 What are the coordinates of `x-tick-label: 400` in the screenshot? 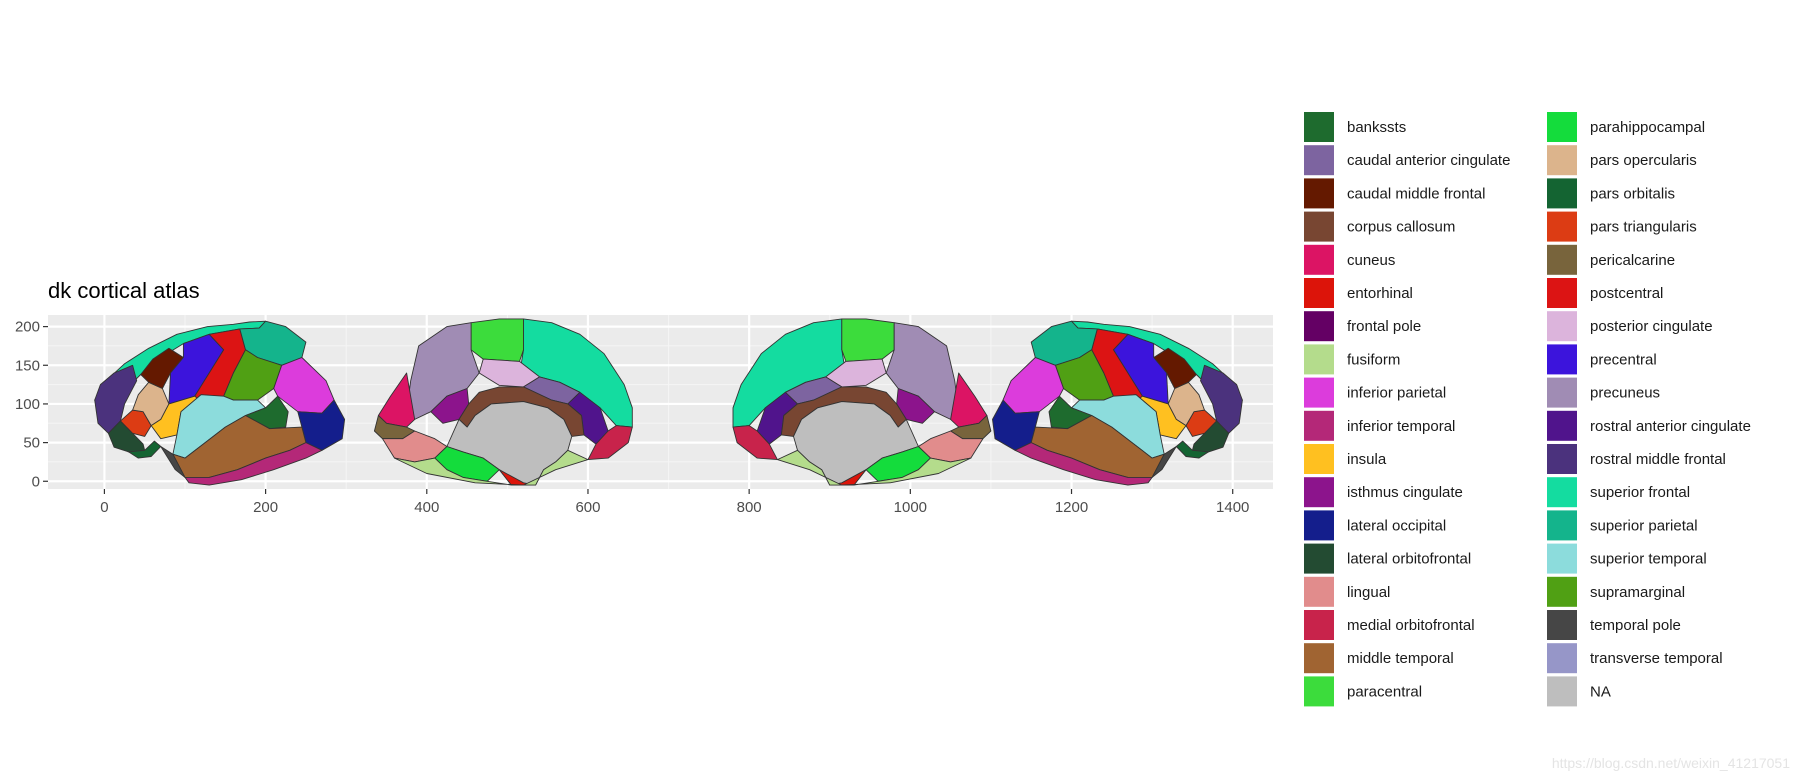 It's located at (426, 507).